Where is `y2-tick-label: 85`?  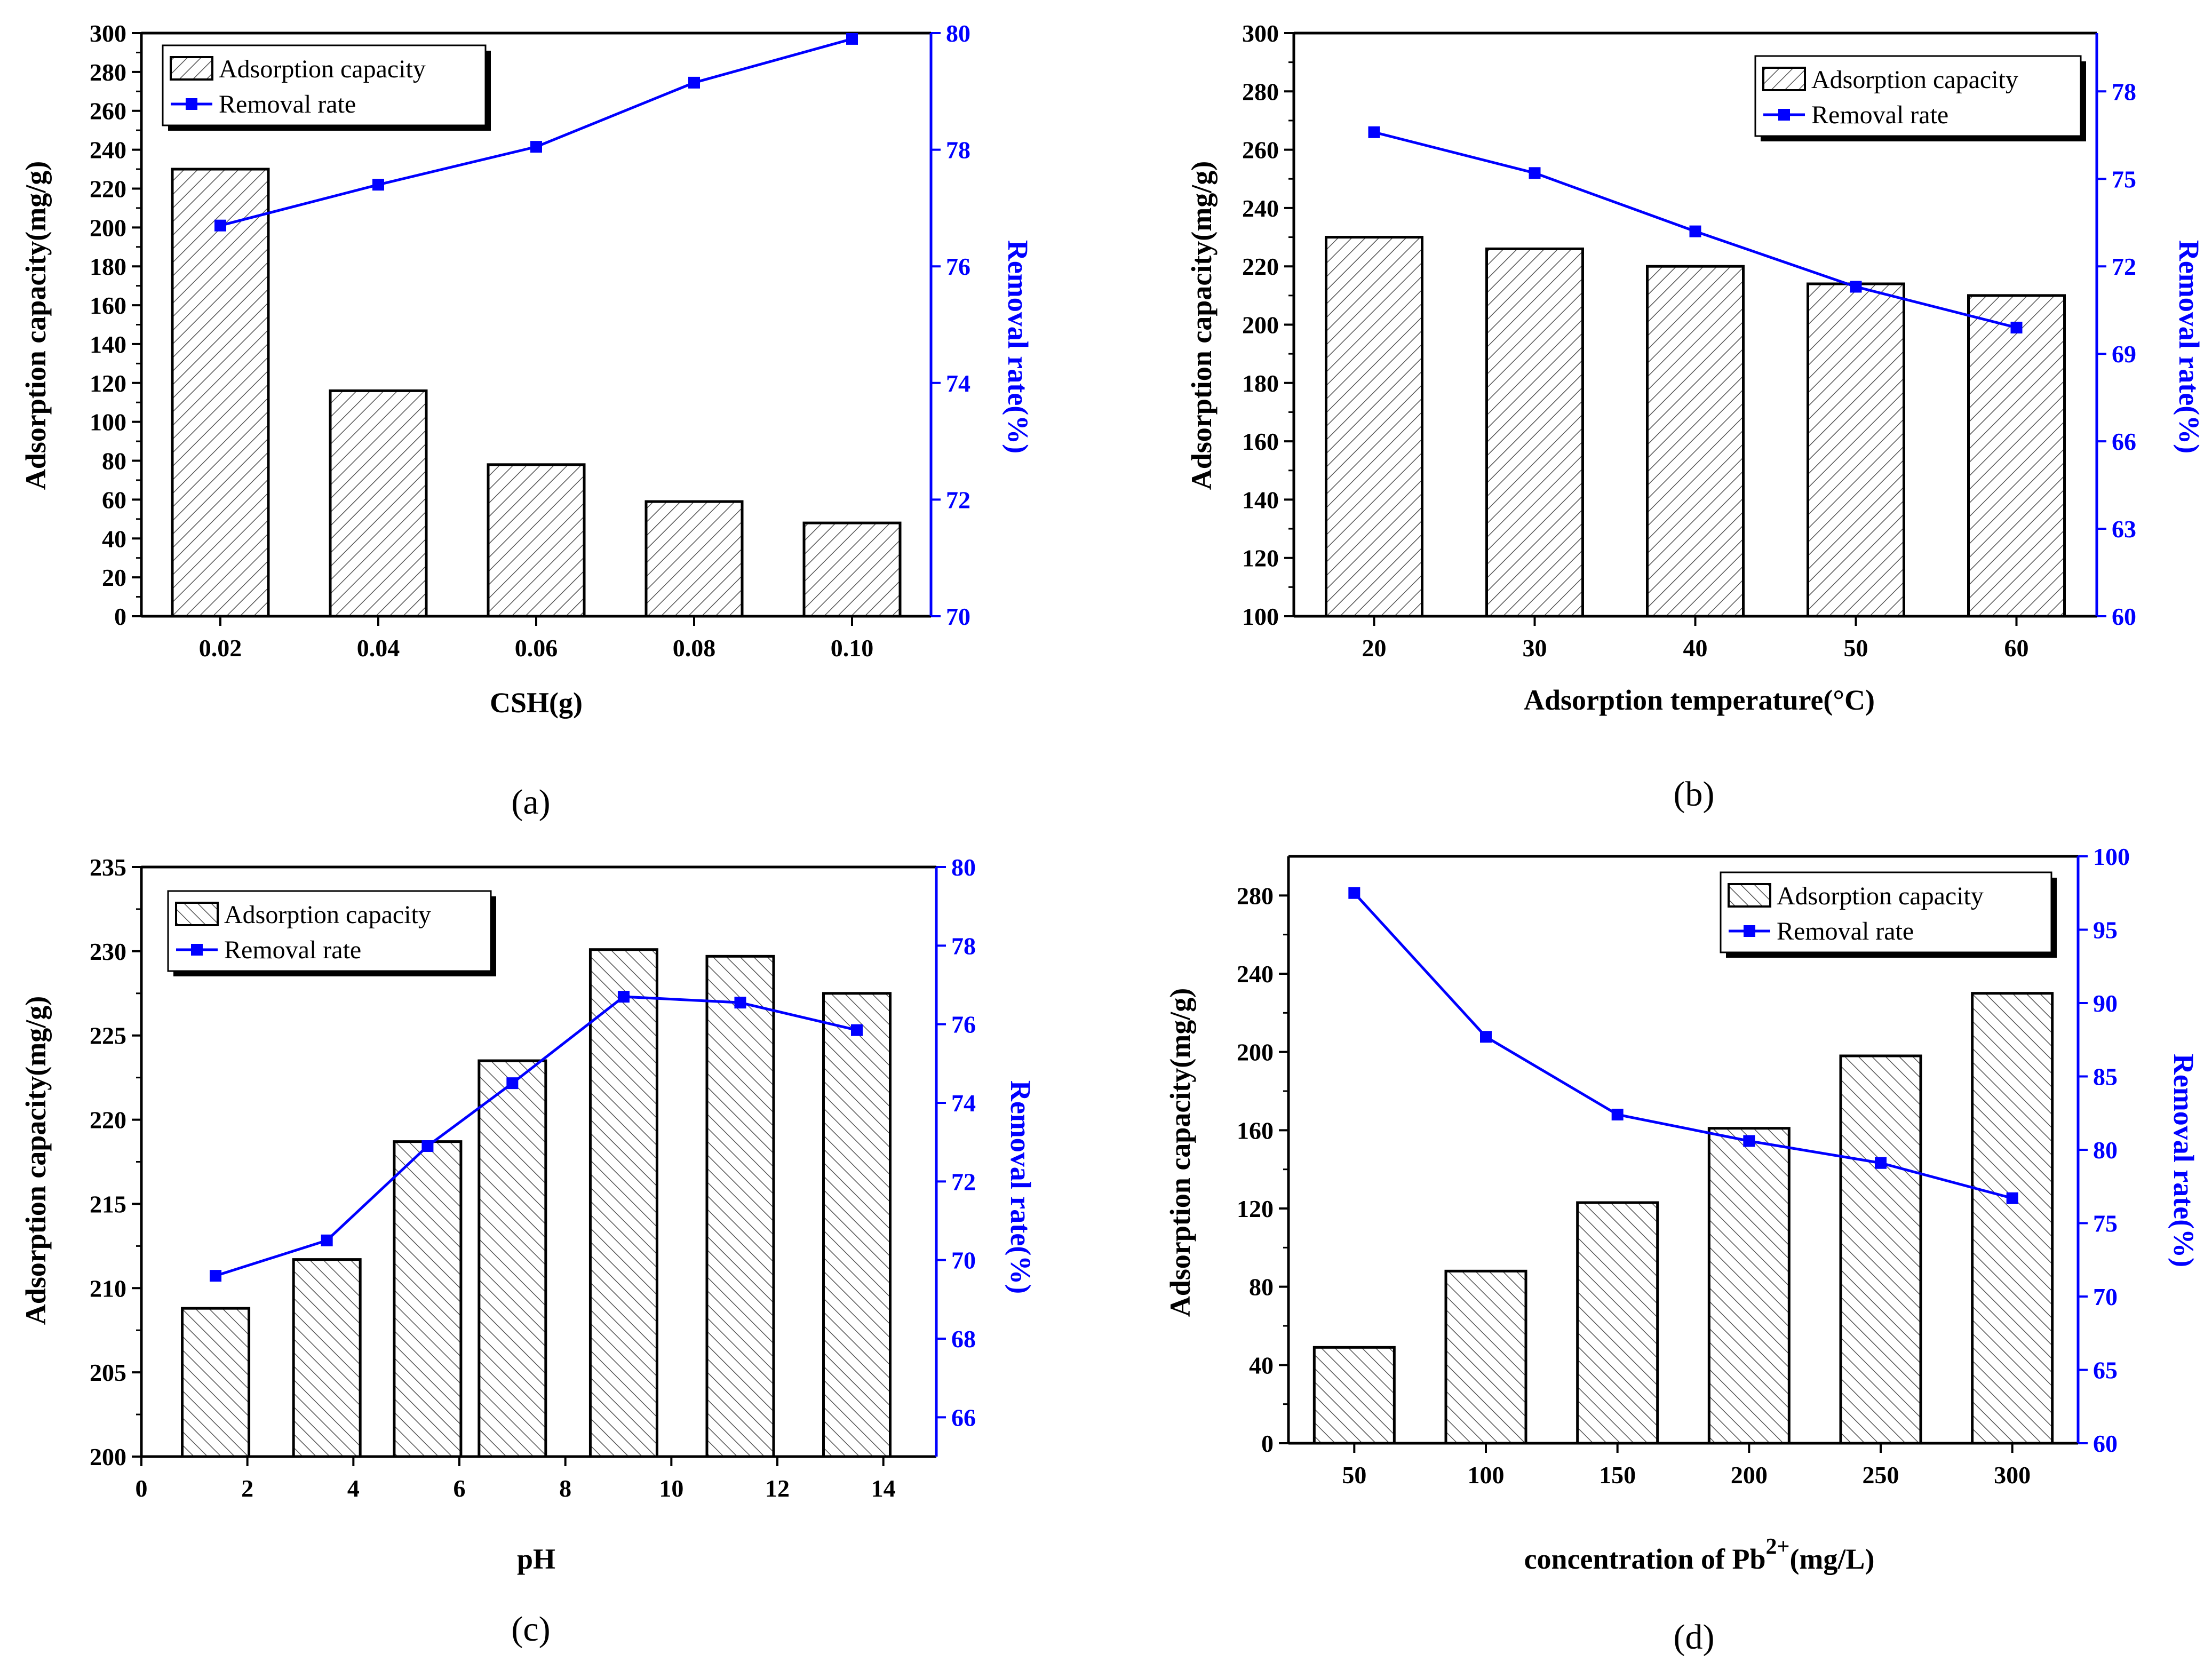 y2-tick-label: 85 is located at coordinates (2105, 1077).